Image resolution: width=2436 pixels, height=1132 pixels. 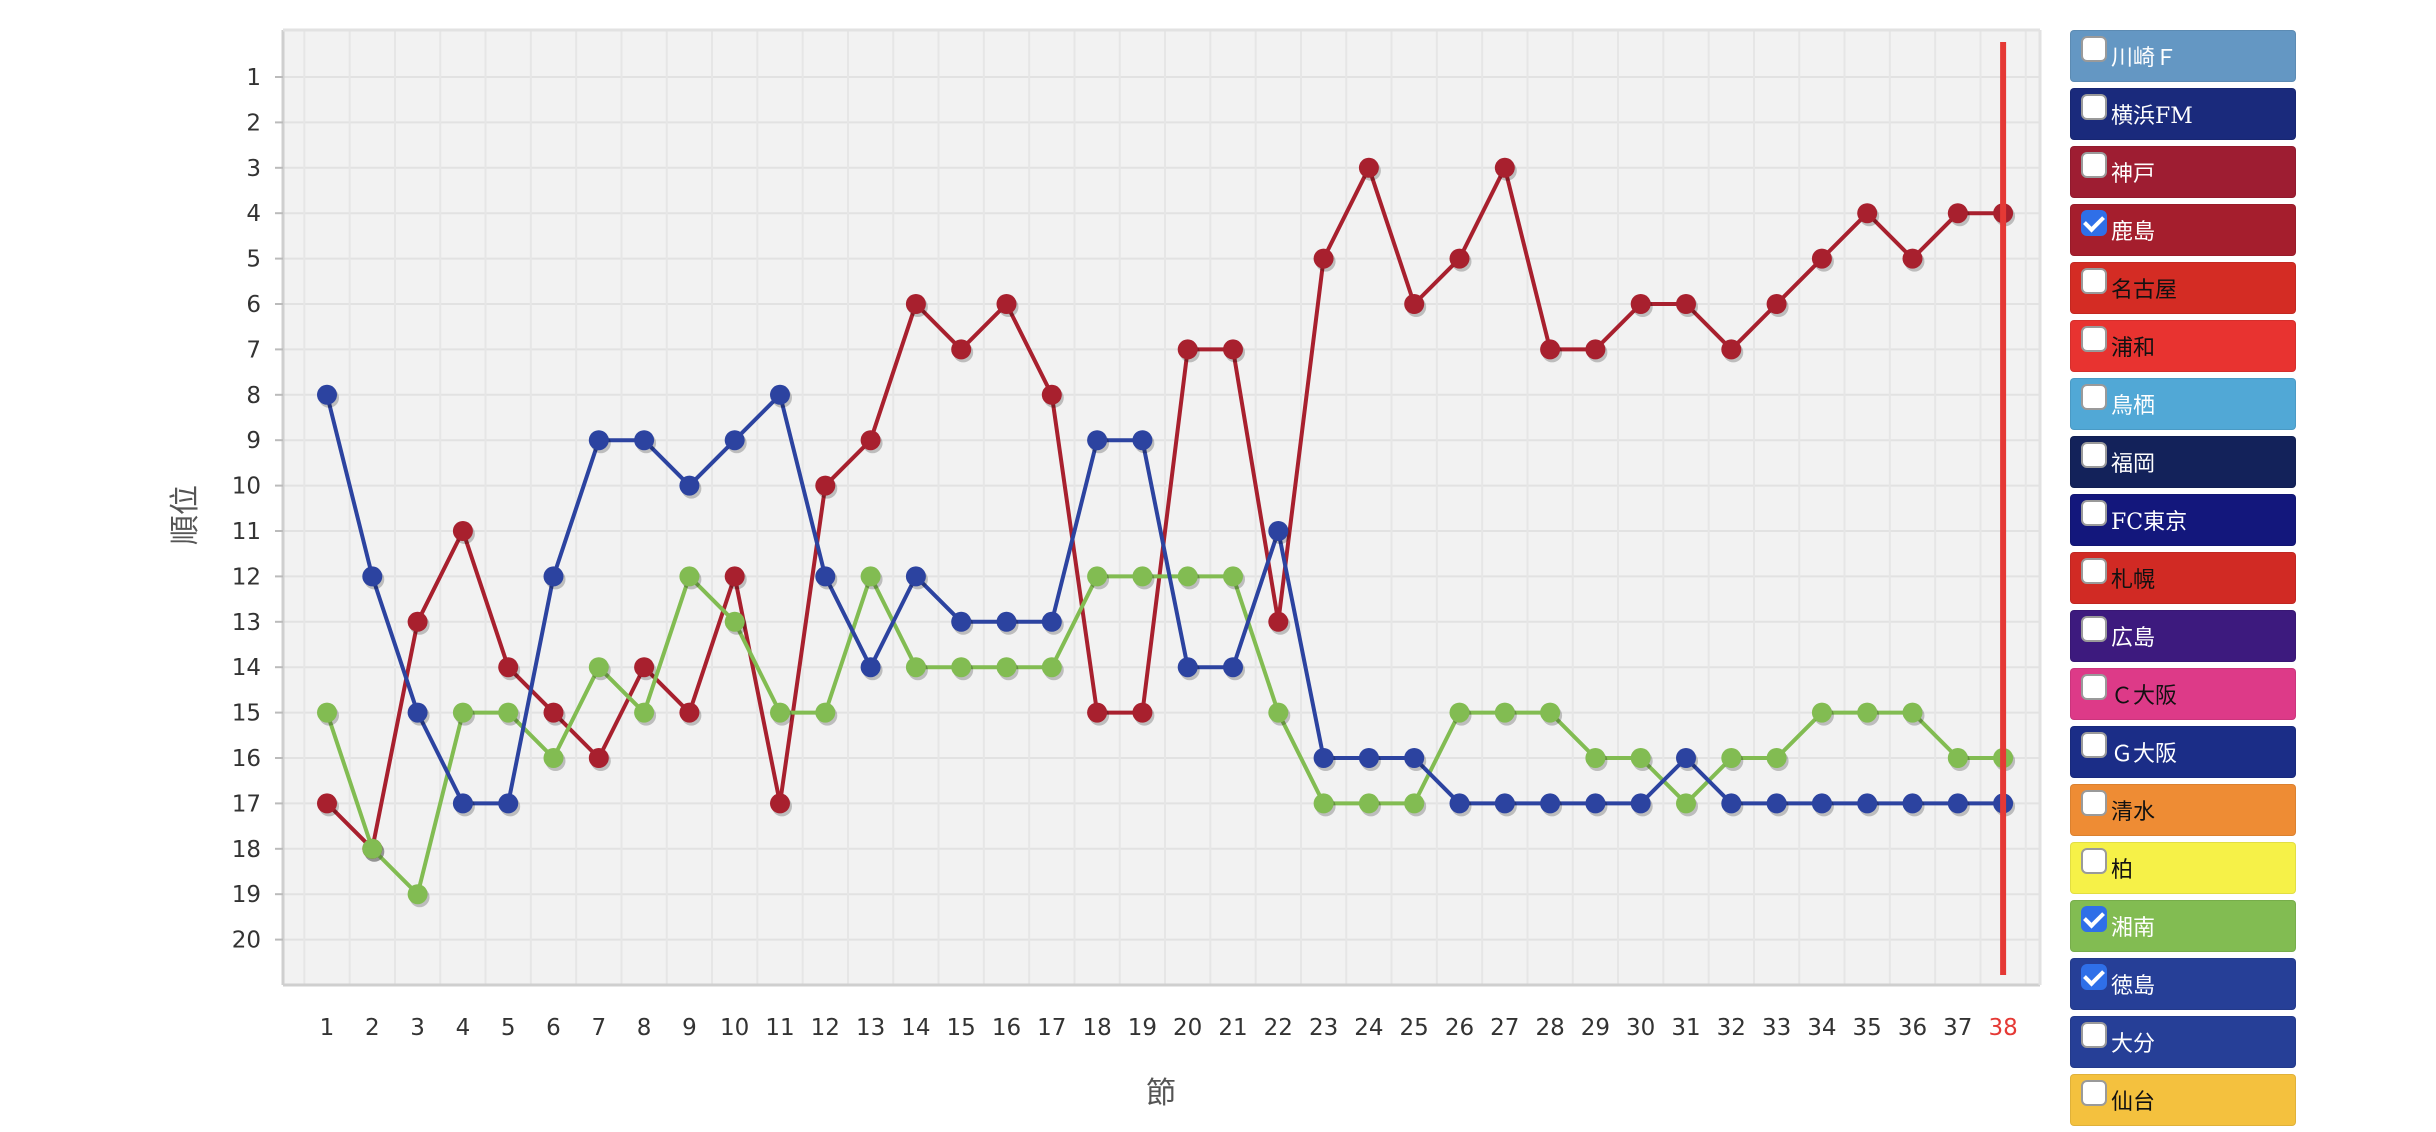 What do you see at coordinates (2183, 346) in the screenshot?
I see `legend-item: 浦和` at bounding box center [2183, 346].